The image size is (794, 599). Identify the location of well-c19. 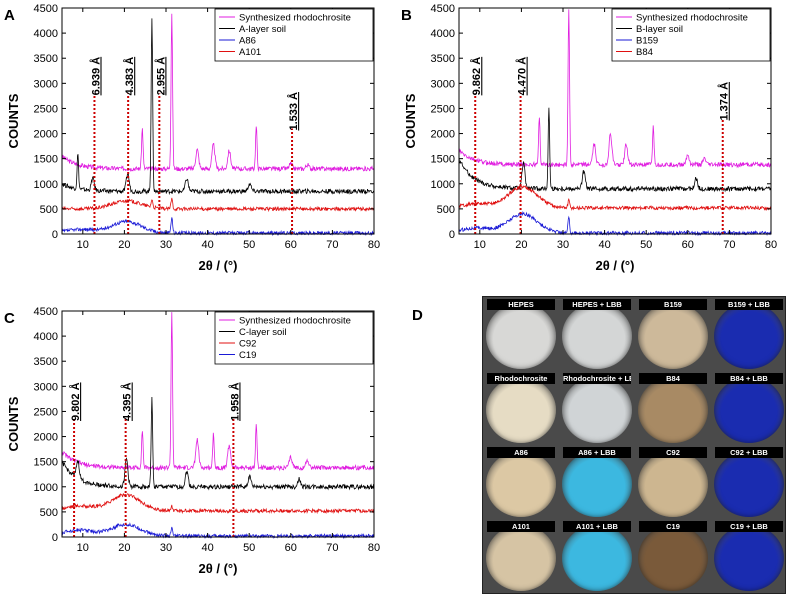
(673, 558).